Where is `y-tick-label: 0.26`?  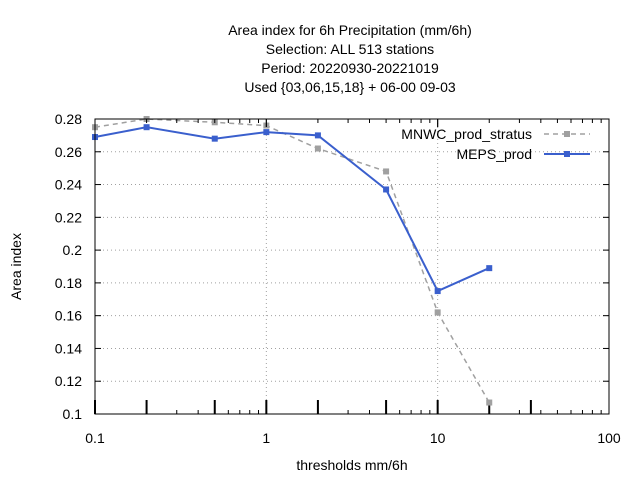
y-tick-label: 0.26 is located at coordinates (68, 152).